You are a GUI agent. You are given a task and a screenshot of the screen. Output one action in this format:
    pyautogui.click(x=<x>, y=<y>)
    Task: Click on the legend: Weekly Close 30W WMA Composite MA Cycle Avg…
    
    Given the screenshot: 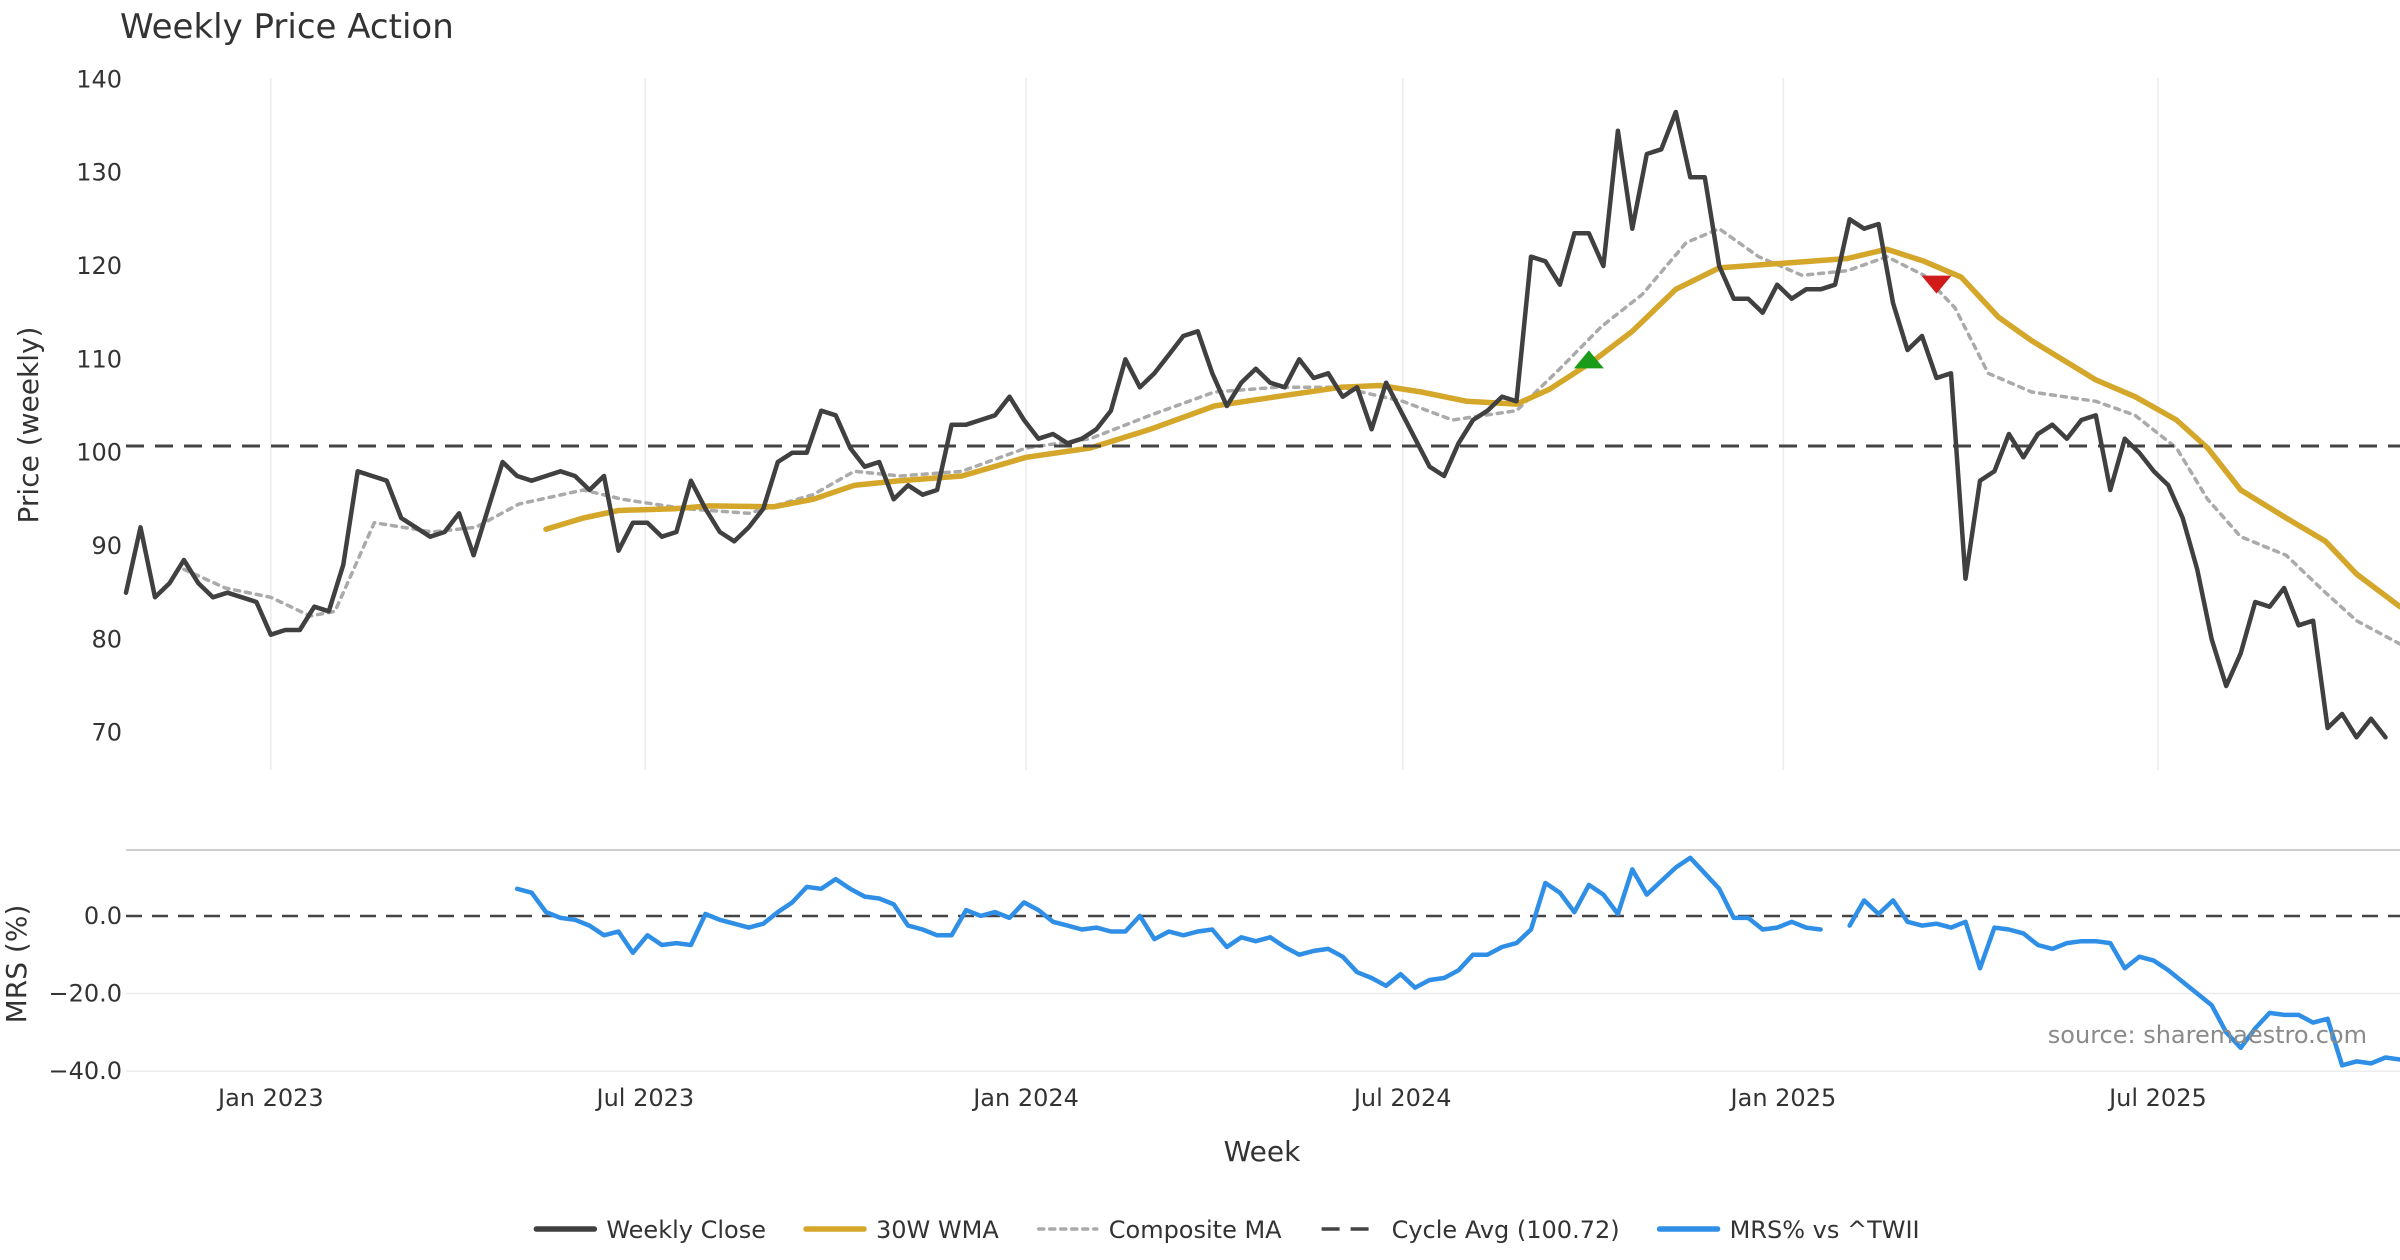 What is the action you would take?
    pyautogui.click(x=1226, y=1230)
    